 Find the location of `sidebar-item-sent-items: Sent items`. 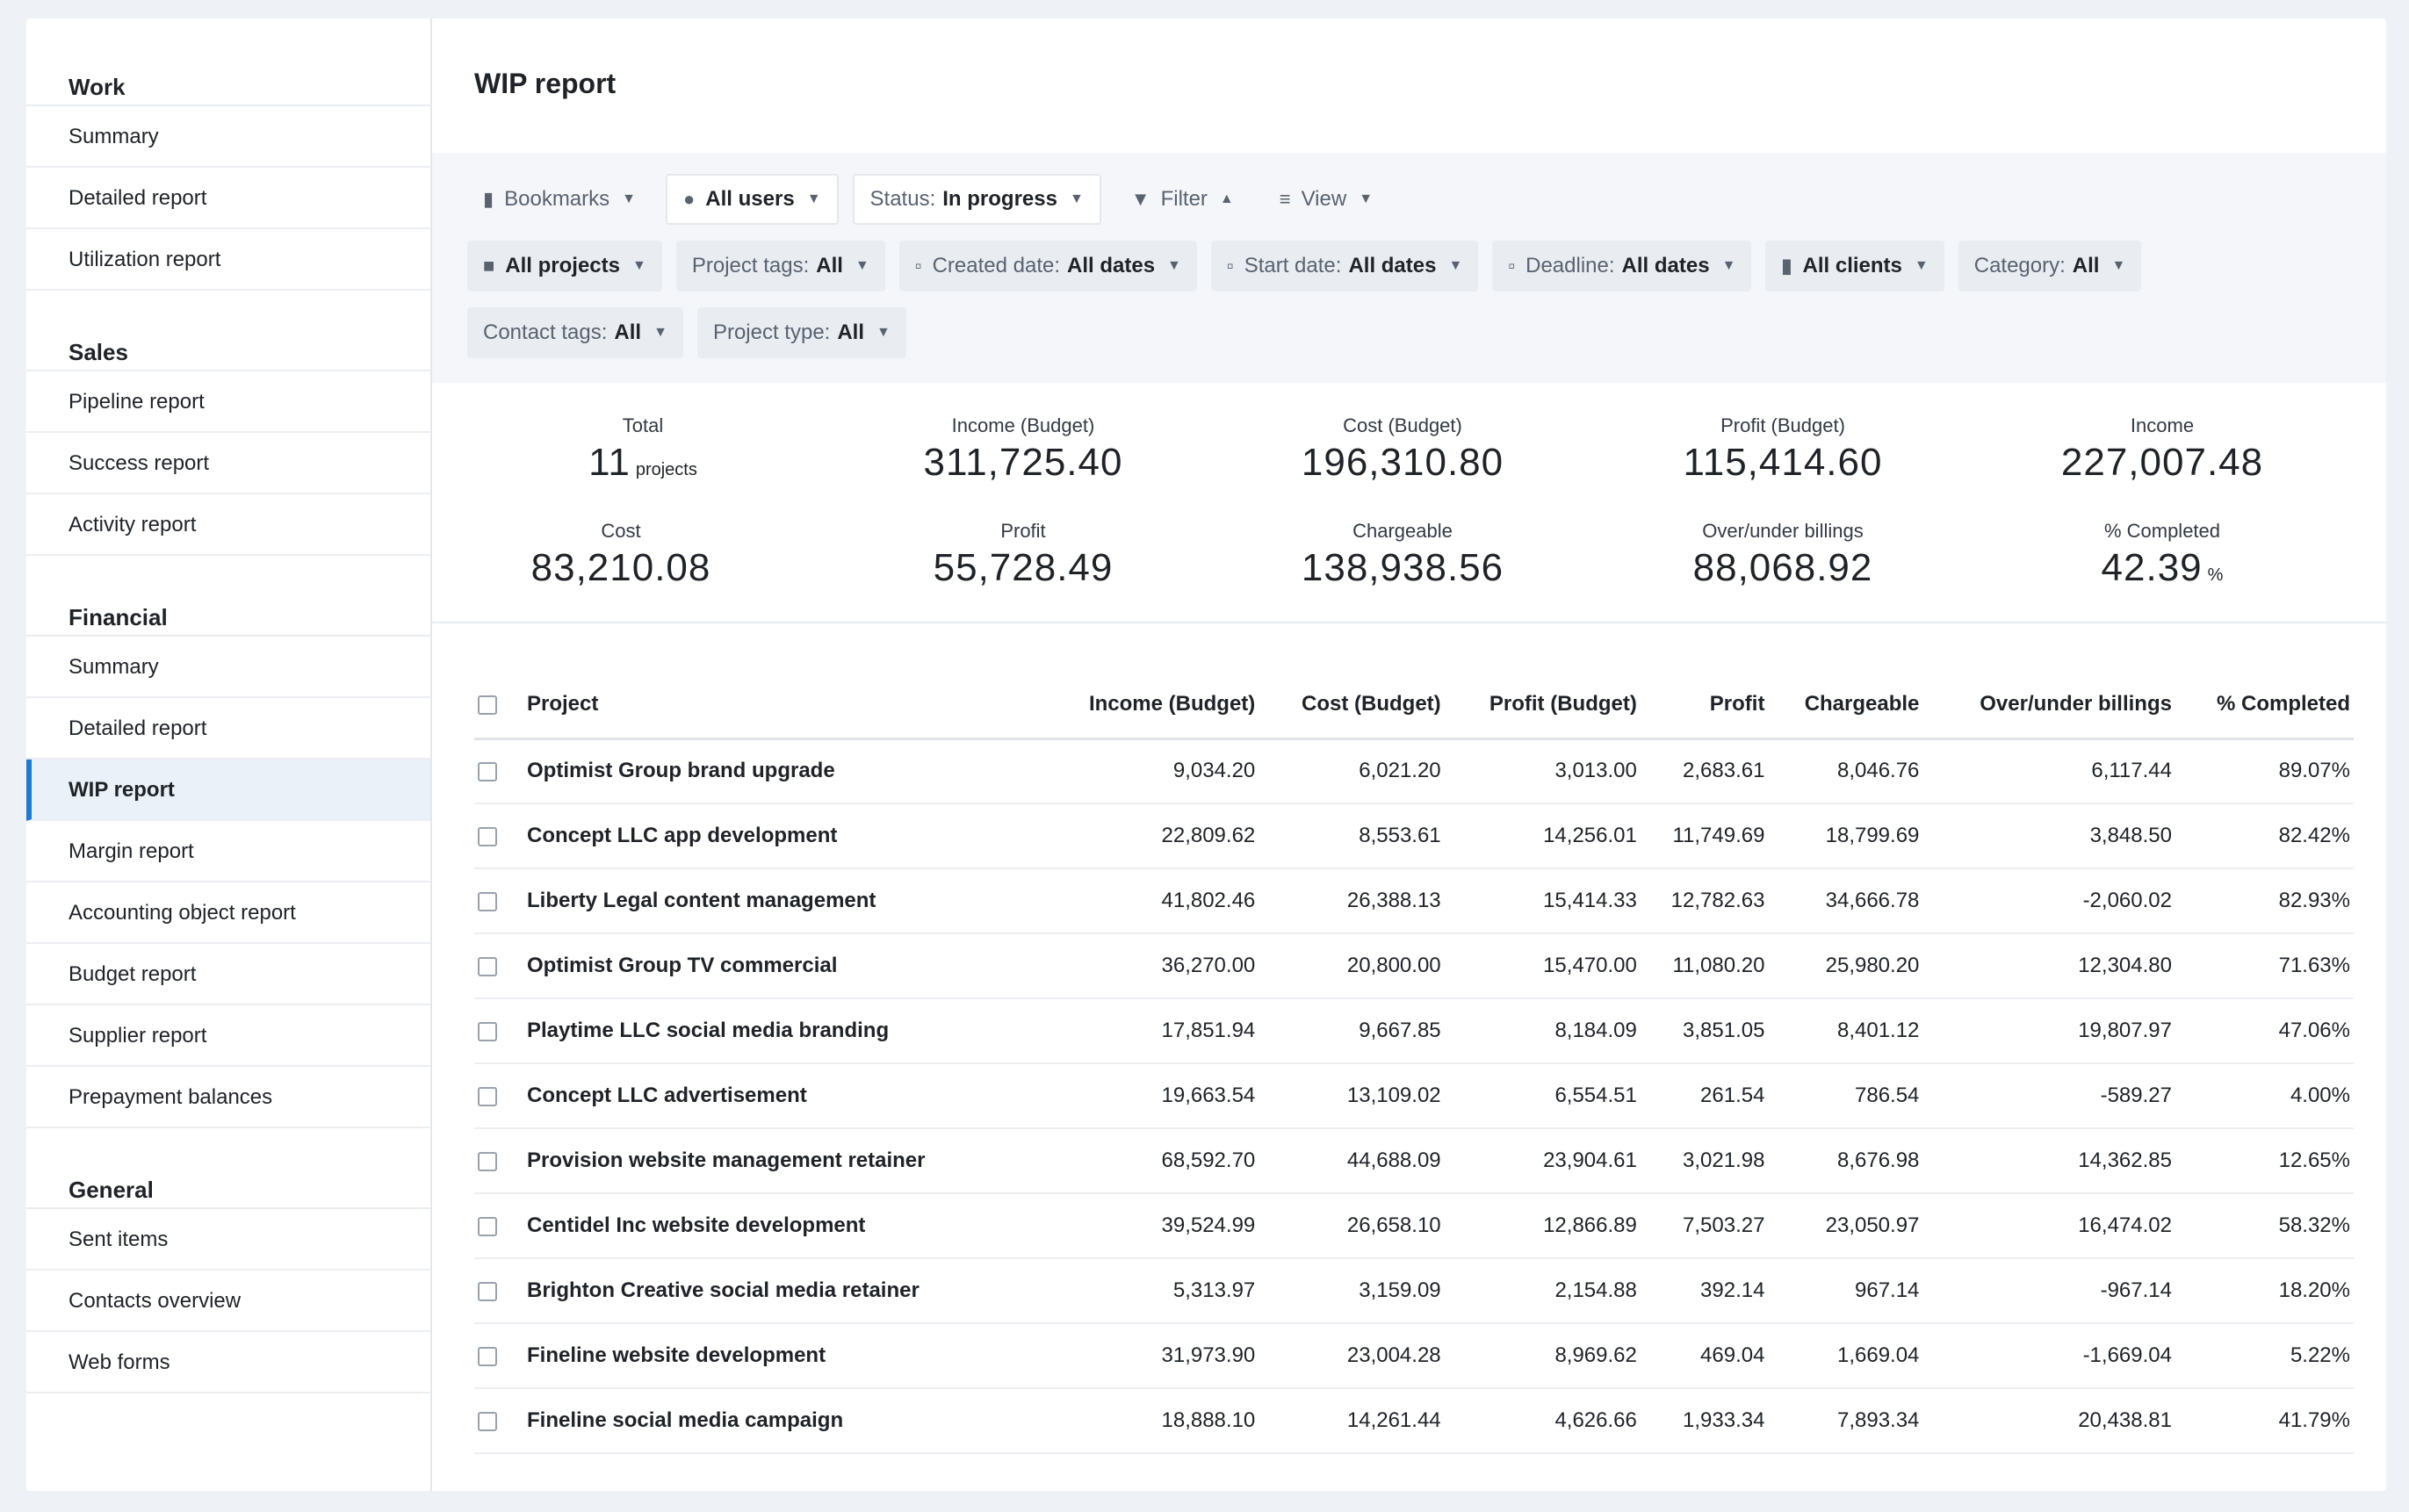

sidebar-item-sent-items: Sent items is located at coordinates (228, 1240).